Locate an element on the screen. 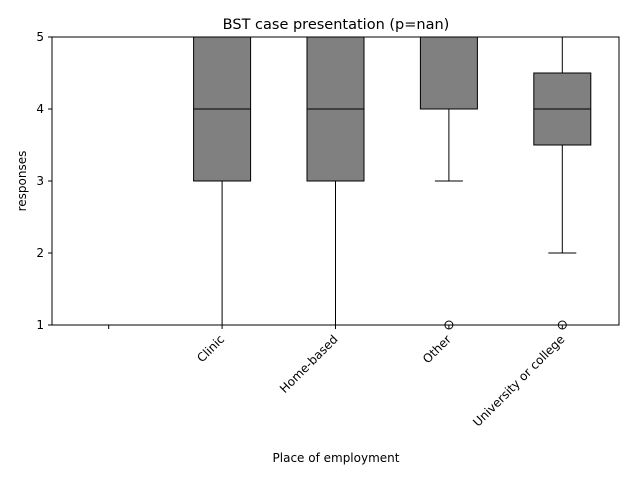  x-tick-label: Home-based is located at coordinates (309, 364).